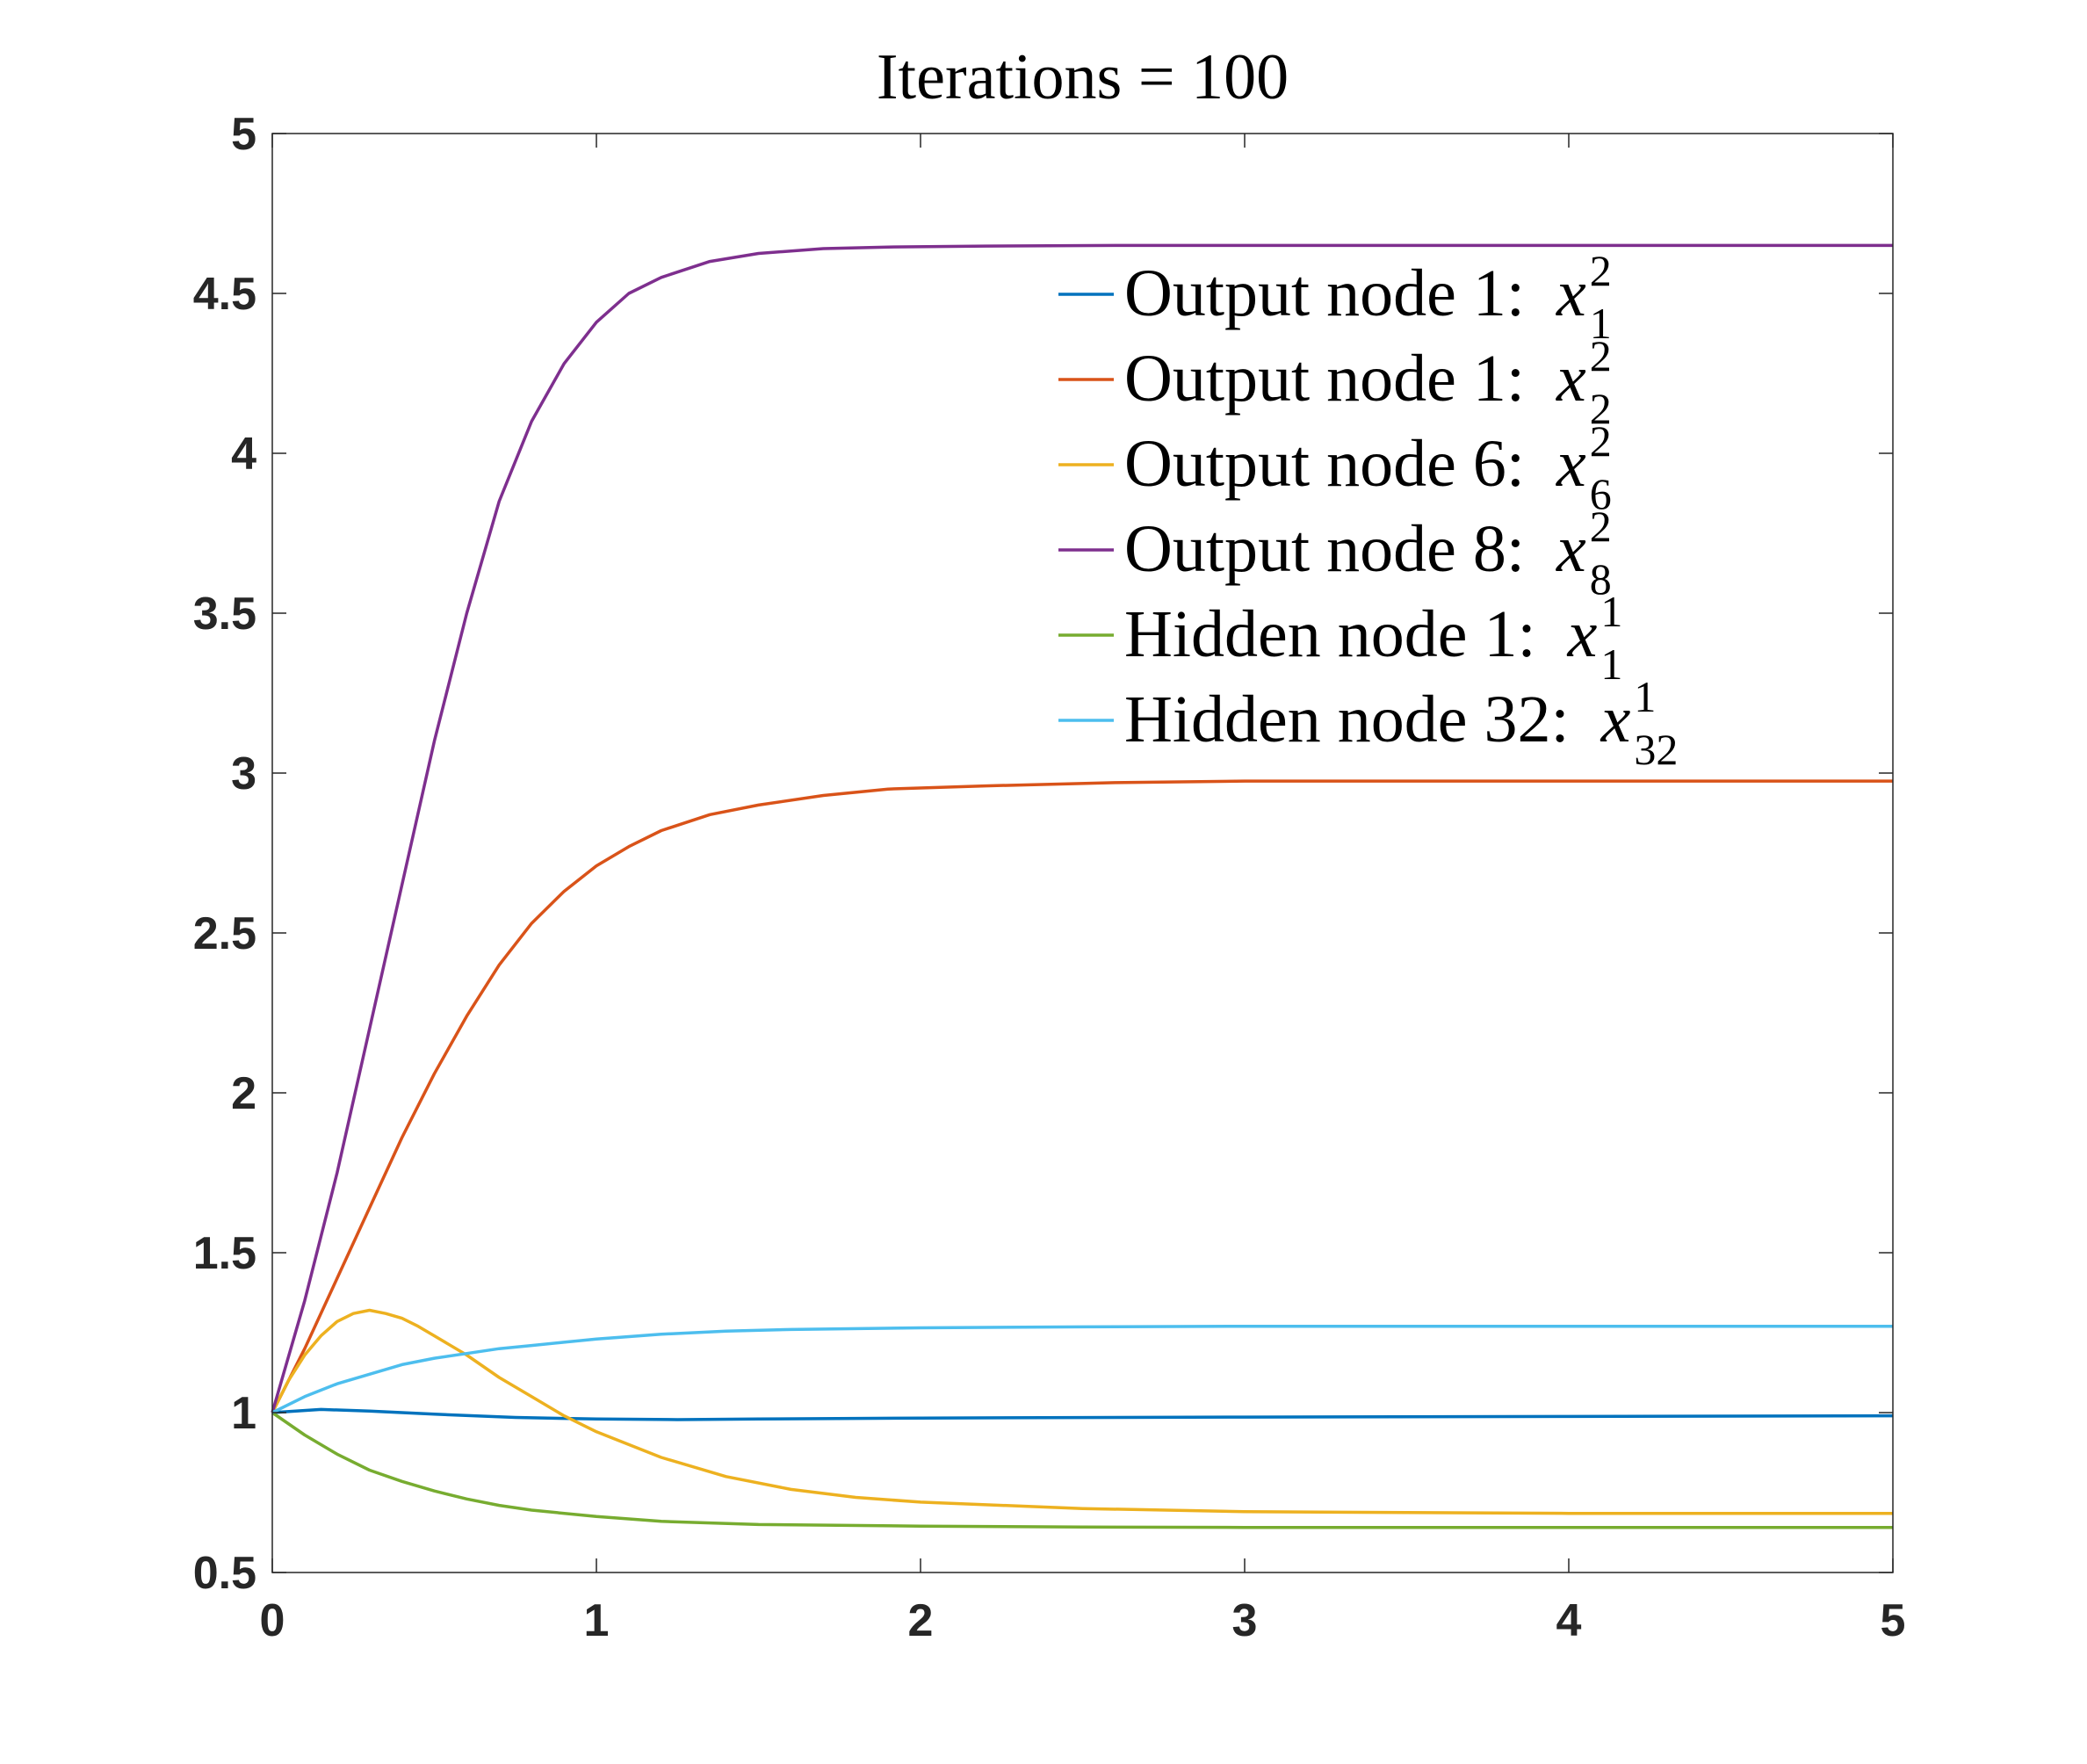 This screenshot has height=1764, width=2087. I want to click on y-tick-label: 2.5, so click(224, 934).